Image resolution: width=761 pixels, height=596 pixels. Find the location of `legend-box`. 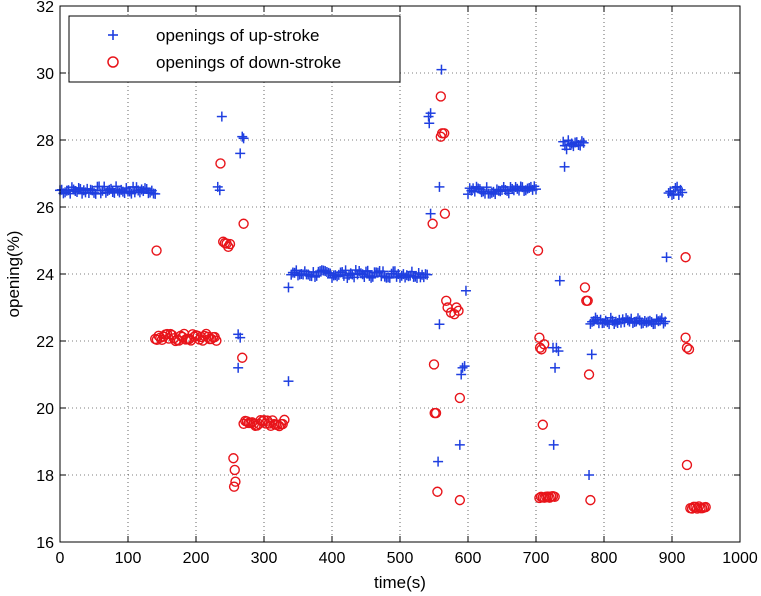

legend-box is located at coordinates (234, 49).